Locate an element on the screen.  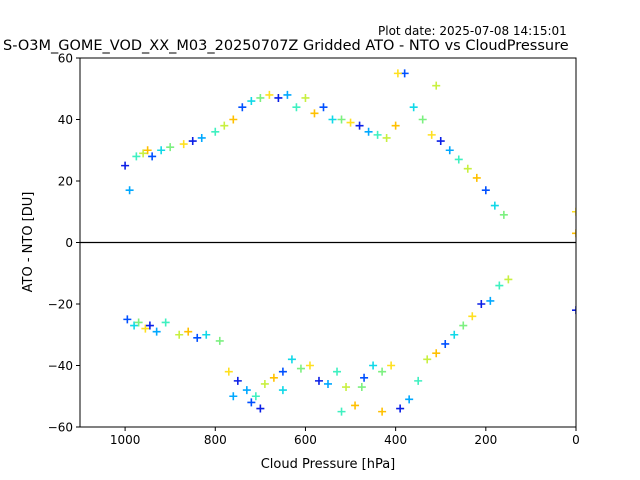
y-tick-label: 20 is located at coordinates (65, 182).